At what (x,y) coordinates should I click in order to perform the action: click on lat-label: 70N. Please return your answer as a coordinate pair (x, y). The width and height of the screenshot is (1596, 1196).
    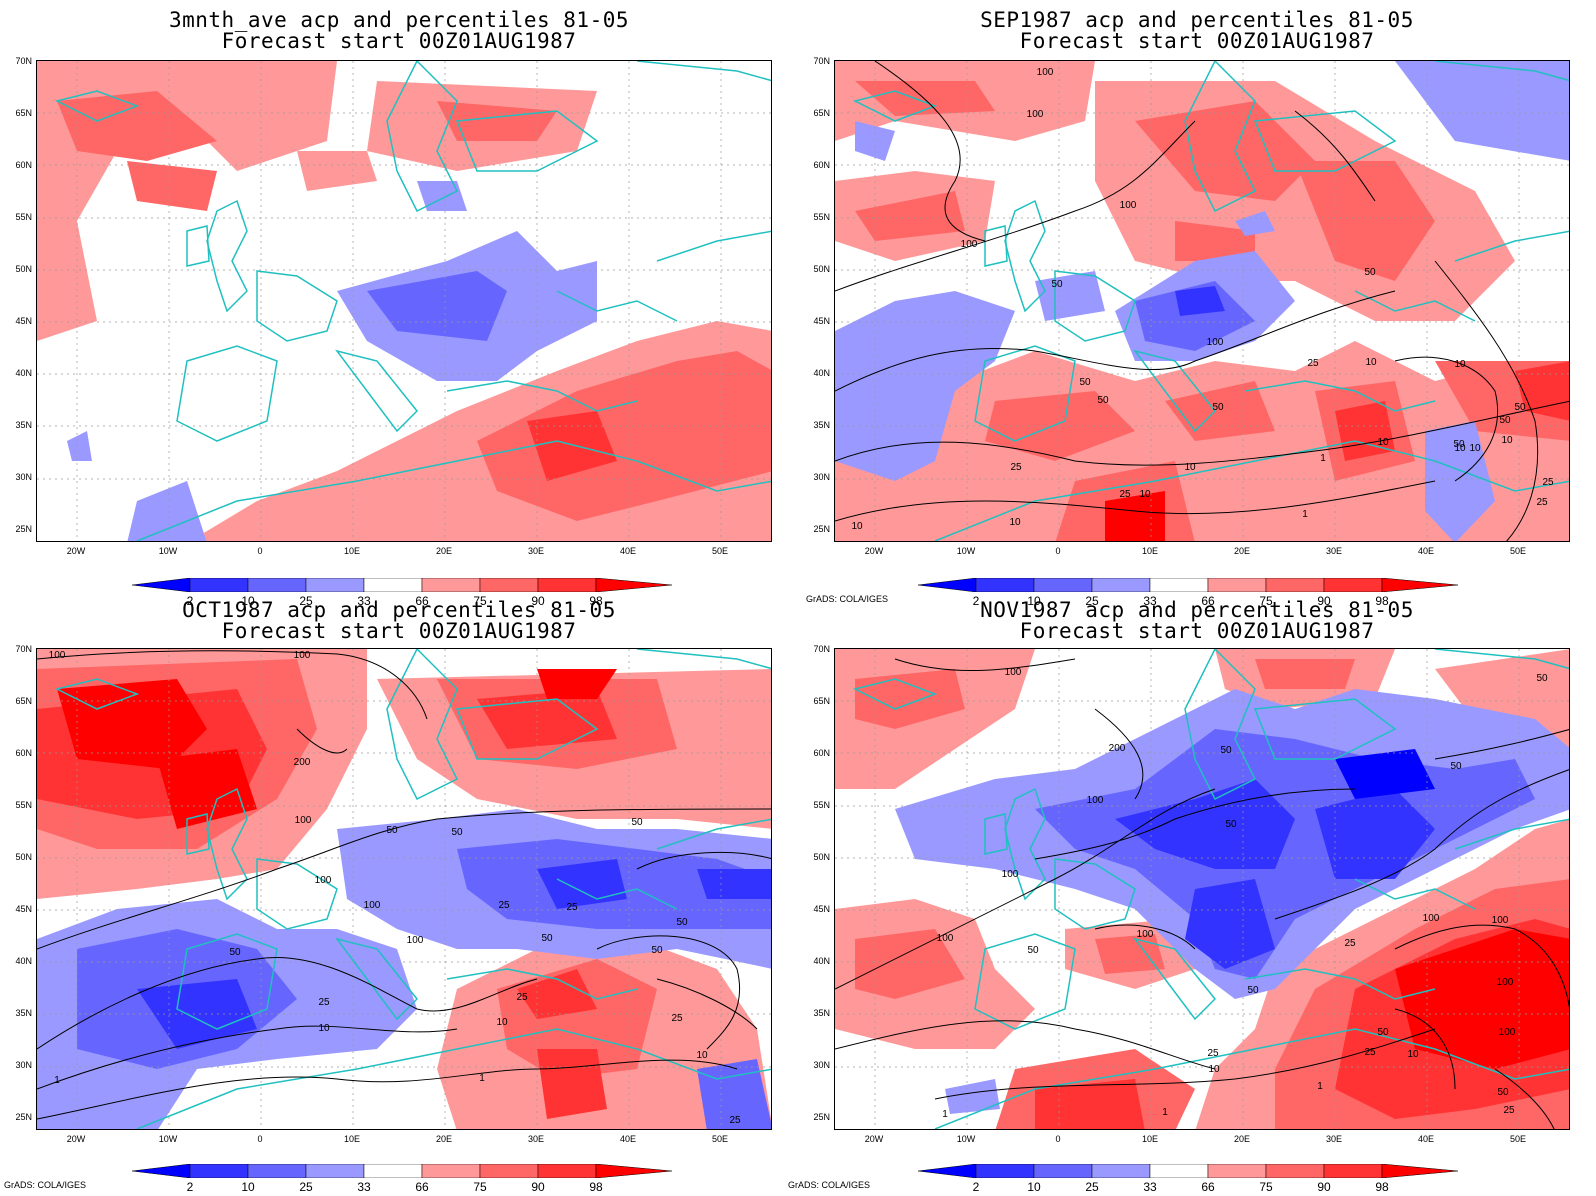
    Looking at the image, I should click on (23, 61).